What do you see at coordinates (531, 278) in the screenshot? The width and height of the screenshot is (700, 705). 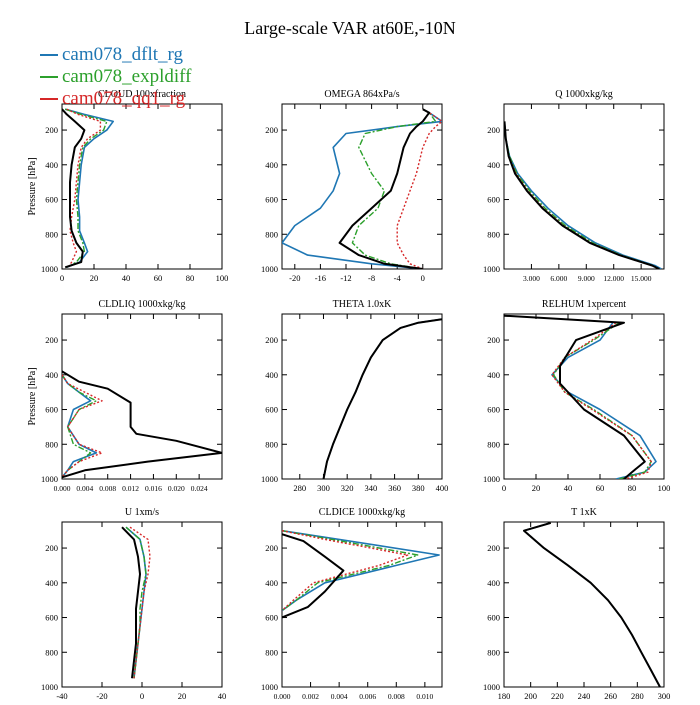 I see `x-tick-label: 3.000` at bounding box center [531, 278].